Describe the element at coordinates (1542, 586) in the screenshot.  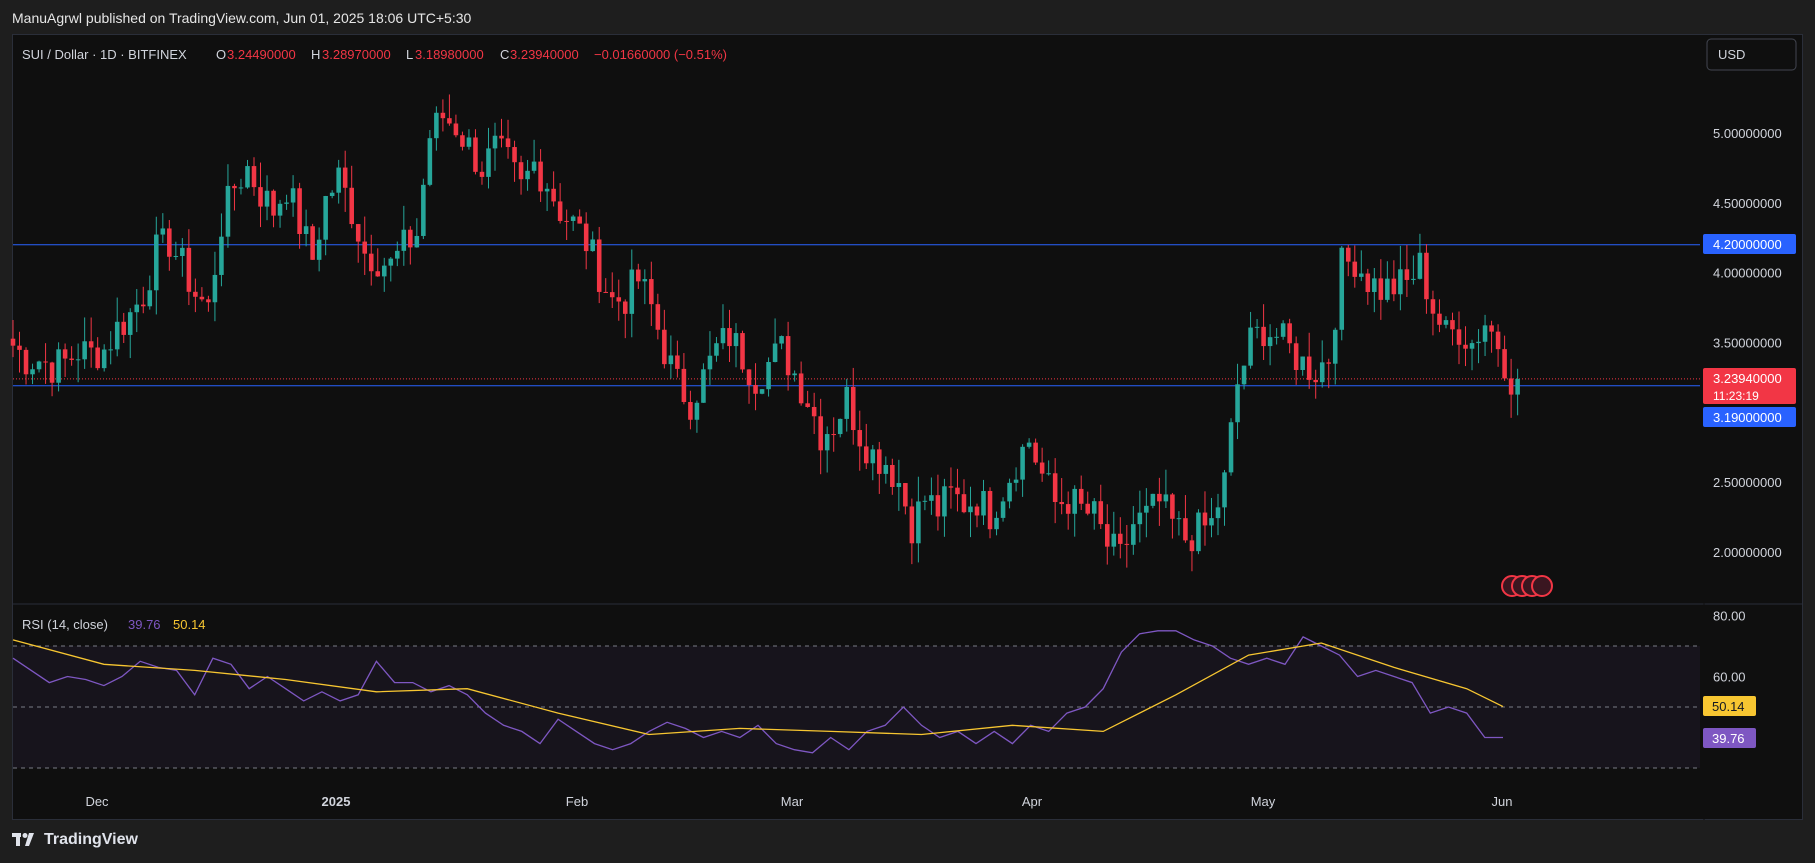
I see `event-flag-icon` at that location.